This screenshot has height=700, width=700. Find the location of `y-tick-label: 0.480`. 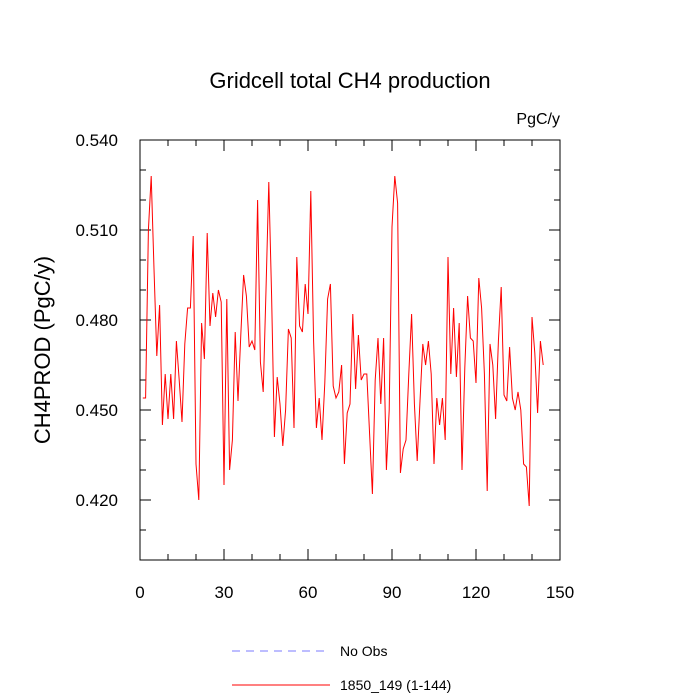

y-tick-label: 0.480 is located at coordinates (96, 320).